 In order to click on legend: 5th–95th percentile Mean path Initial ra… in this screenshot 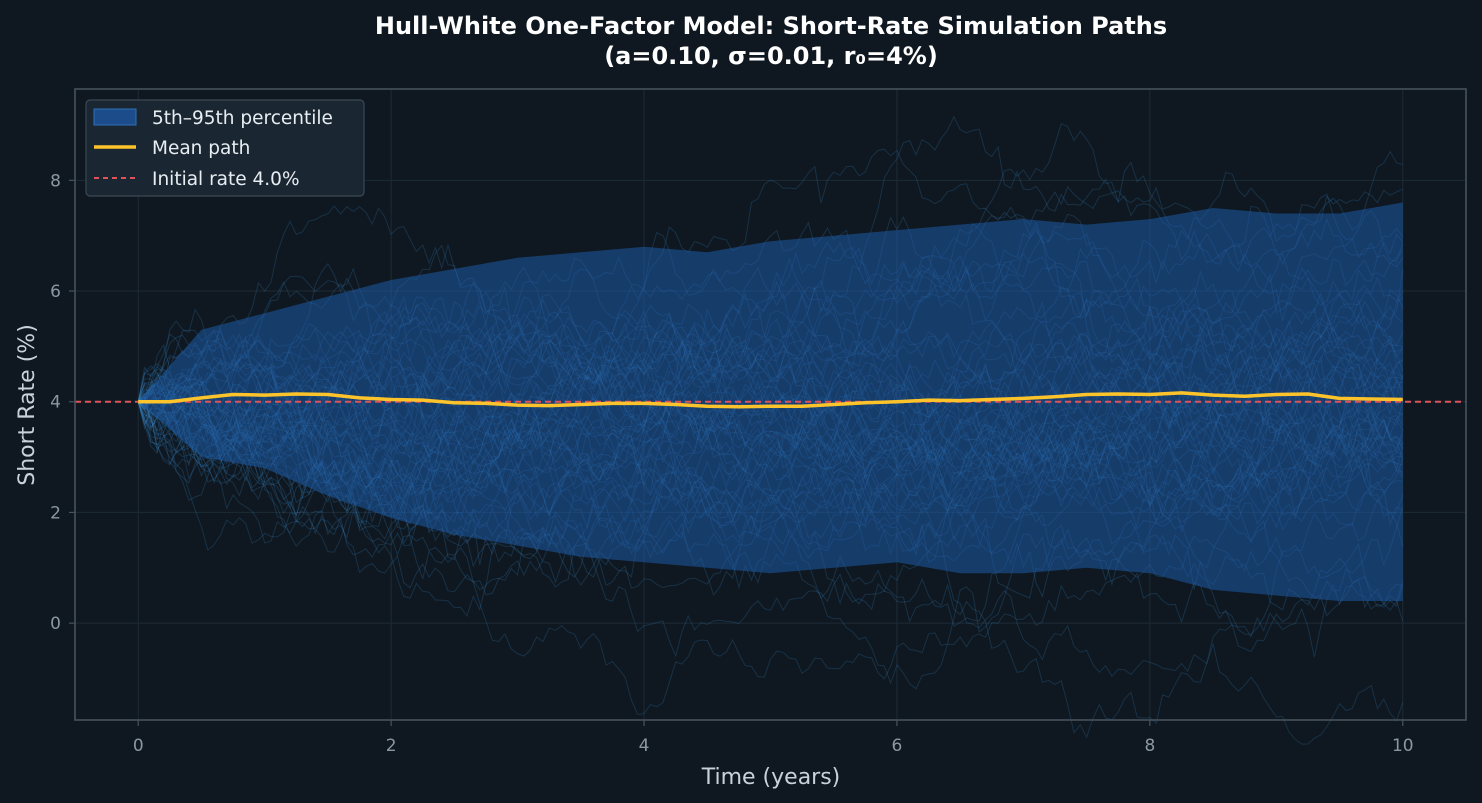, I will do `click(225, 148)`.